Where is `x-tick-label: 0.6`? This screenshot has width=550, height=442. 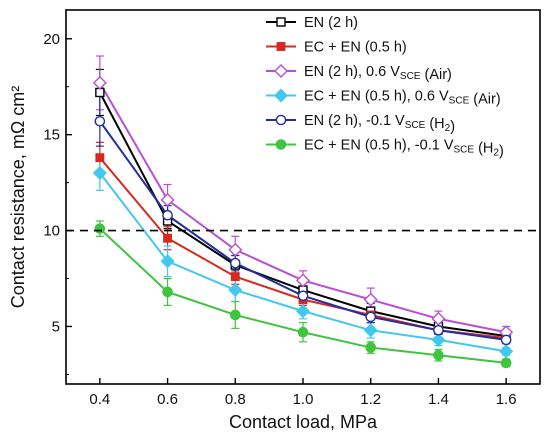
x-tick-label: 0.6 is located at coordinates (167, 399).